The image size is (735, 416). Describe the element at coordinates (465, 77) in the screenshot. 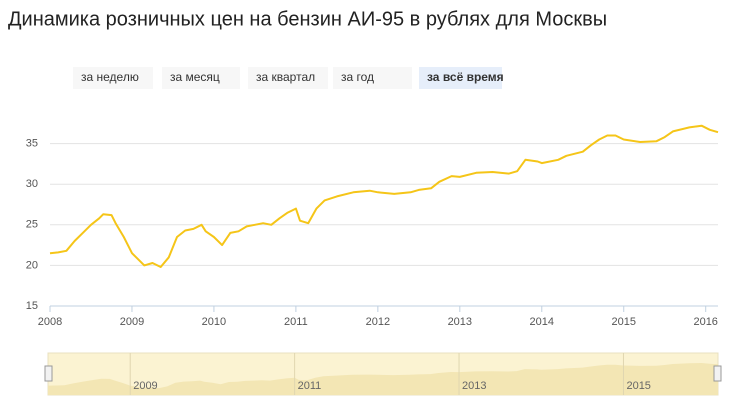

I see `range-button-label: за всё время` at that location.